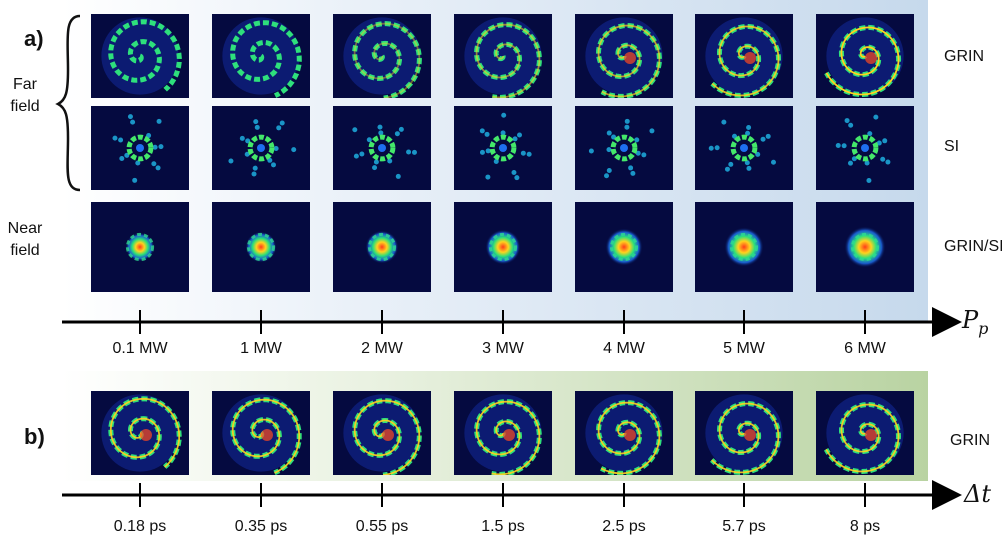 The width and height of the screenshot is (1002, 550). Describe the element at coordinates (744, 348) in the screenshot. I see `power-tick-label: 5 MW` at that location.